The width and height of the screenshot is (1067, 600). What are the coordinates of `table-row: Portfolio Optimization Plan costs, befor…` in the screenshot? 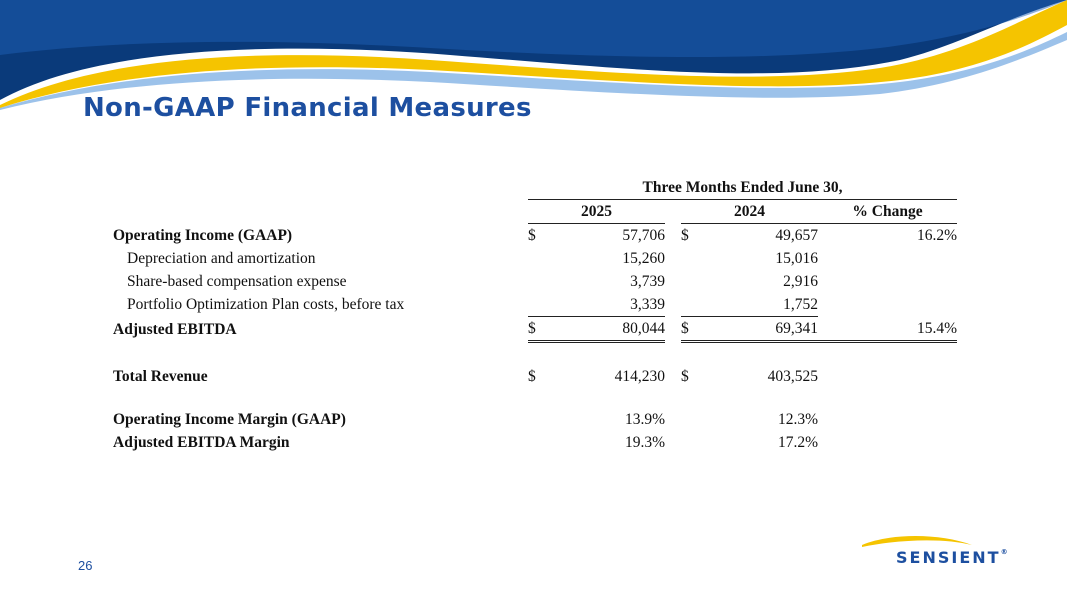 It's located at (535, 305).